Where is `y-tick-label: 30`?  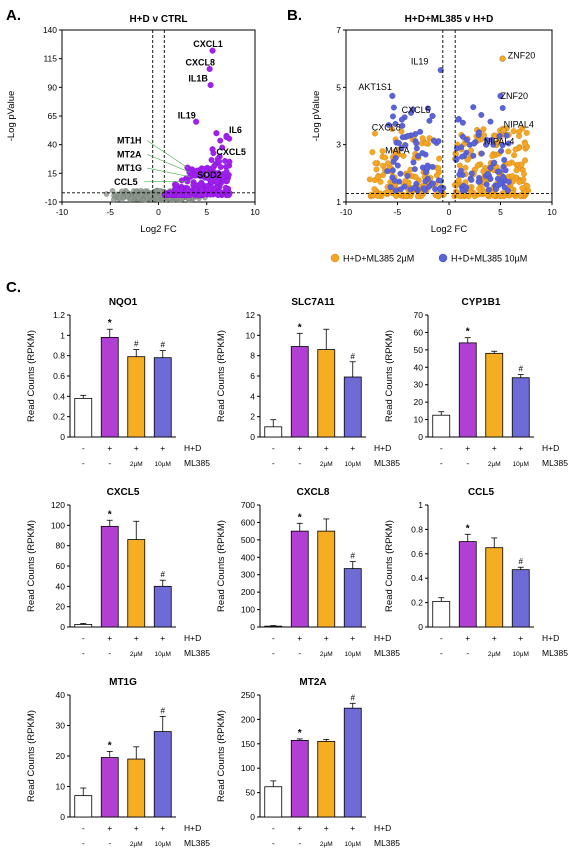
y-tick-label: 30 is located at coordinates (61, 726).